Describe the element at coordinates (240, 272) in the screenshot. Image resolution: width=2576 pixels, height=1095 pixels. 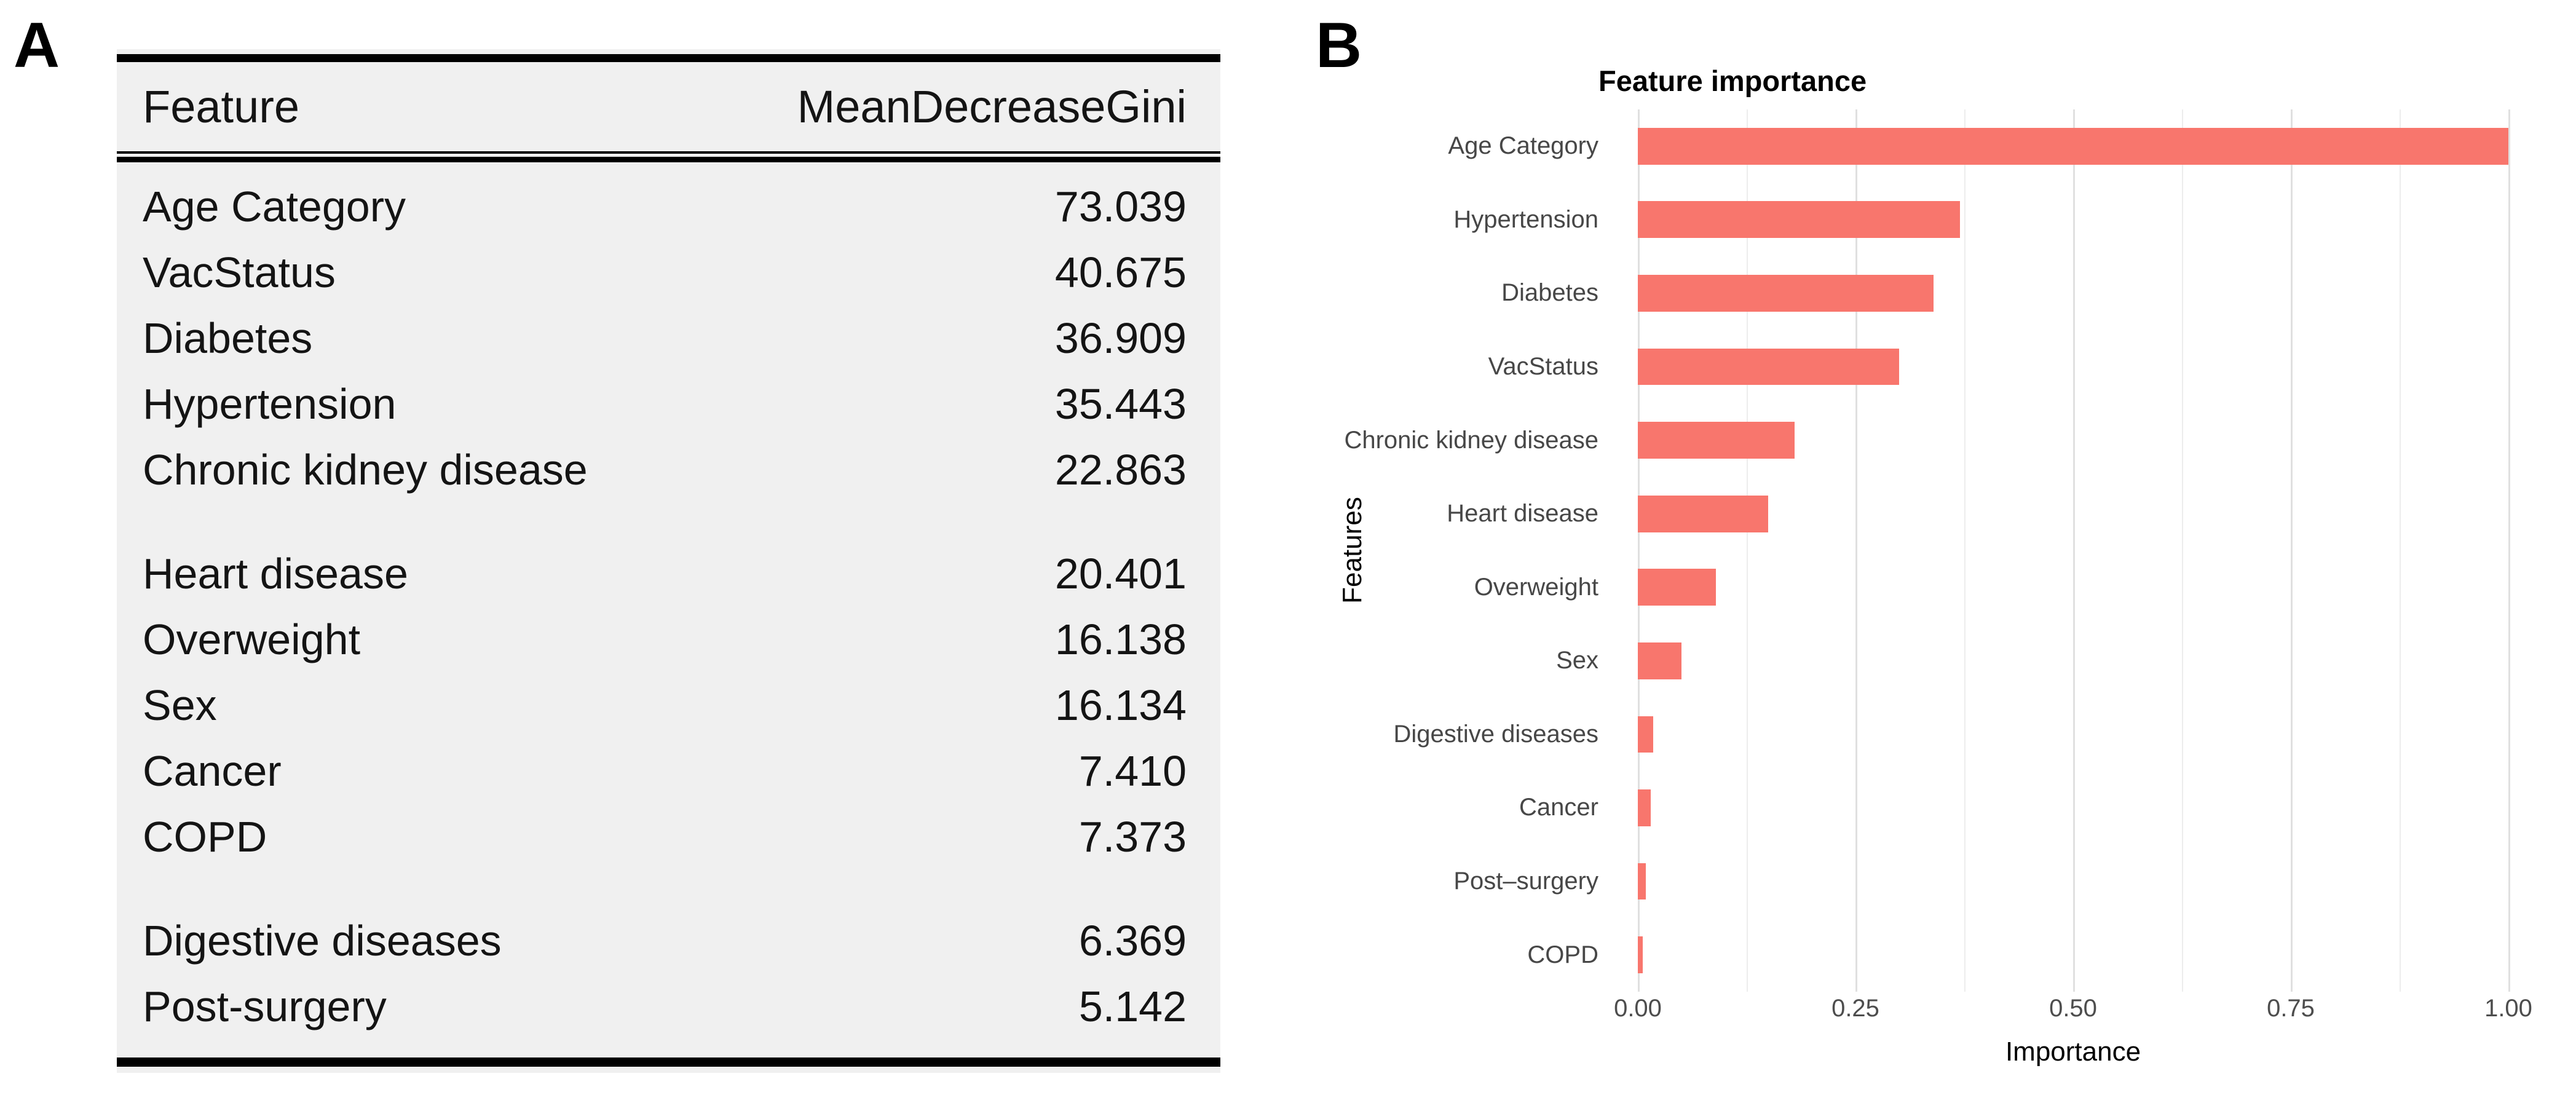
I see `feature-cell: VacStatus` at that location.